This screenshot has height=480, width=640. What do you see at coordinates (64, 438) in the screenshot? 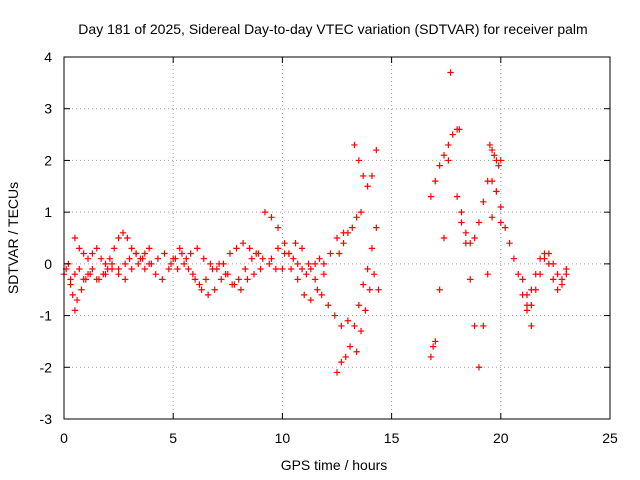
I see `x-tick-label: 0` at bounding box center [64, 438].